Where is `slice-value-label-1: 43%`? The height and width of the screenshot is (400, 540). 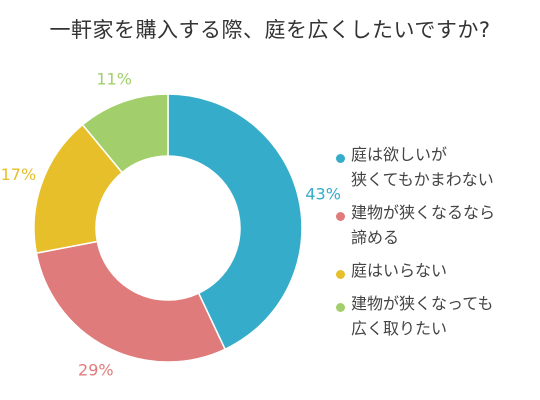 slice-value-label-1: 43% is located at coordinates (323, 193).